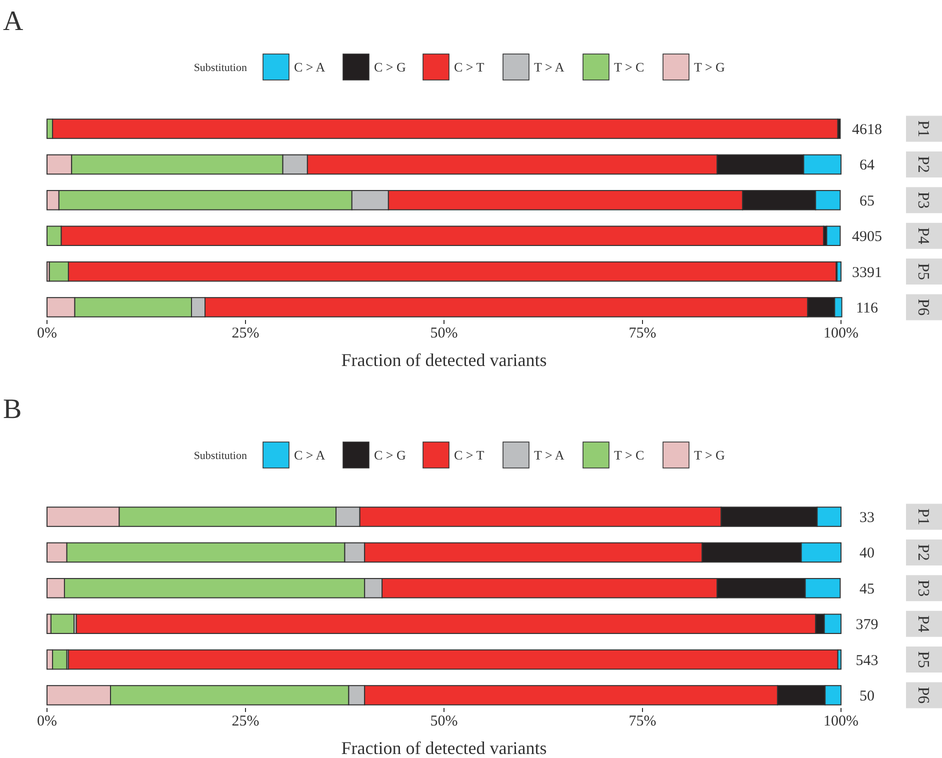  I want to click on text: 65, so click(867, 201).